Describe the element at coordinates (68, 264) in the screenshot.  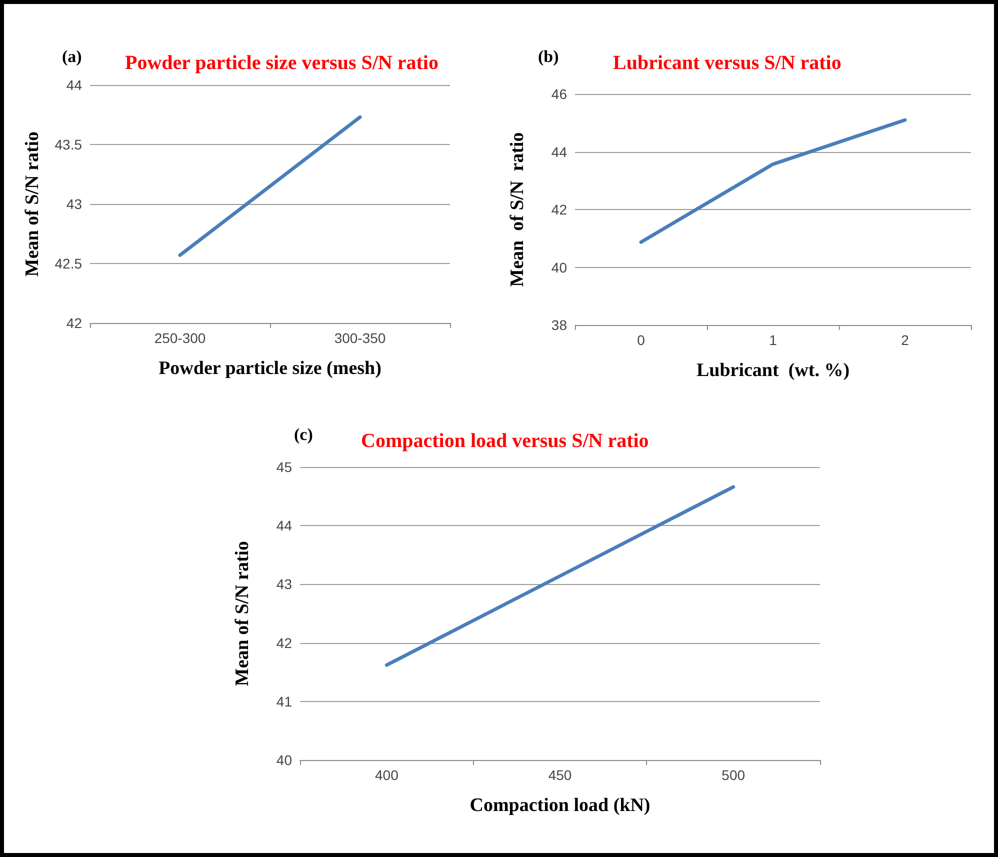
I see `y-tick-label: 42.5` at that location.